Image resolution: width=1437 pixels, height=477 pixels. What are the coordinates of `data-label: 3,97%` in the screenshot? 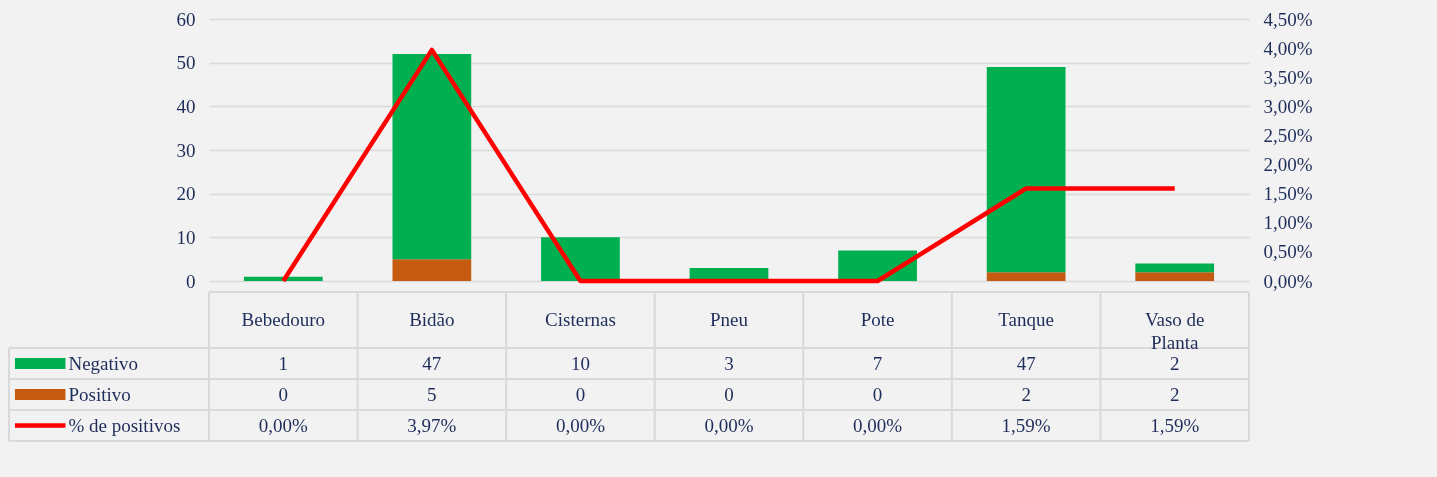 It's located at (432, 425).